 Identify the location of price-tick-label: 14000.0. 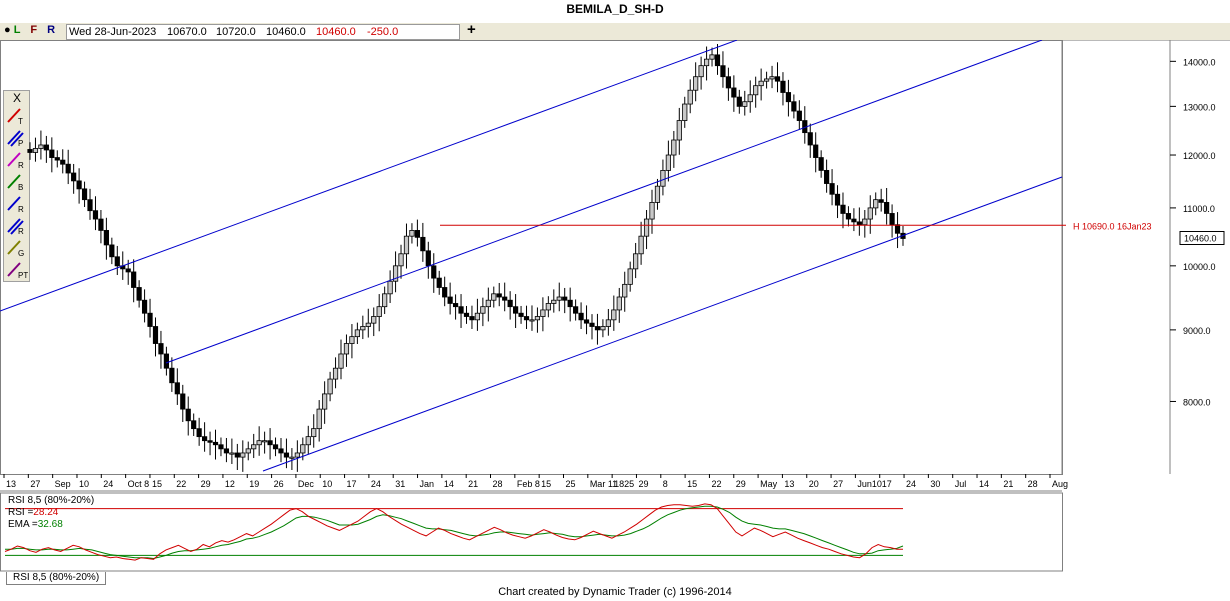
(1199, 62).